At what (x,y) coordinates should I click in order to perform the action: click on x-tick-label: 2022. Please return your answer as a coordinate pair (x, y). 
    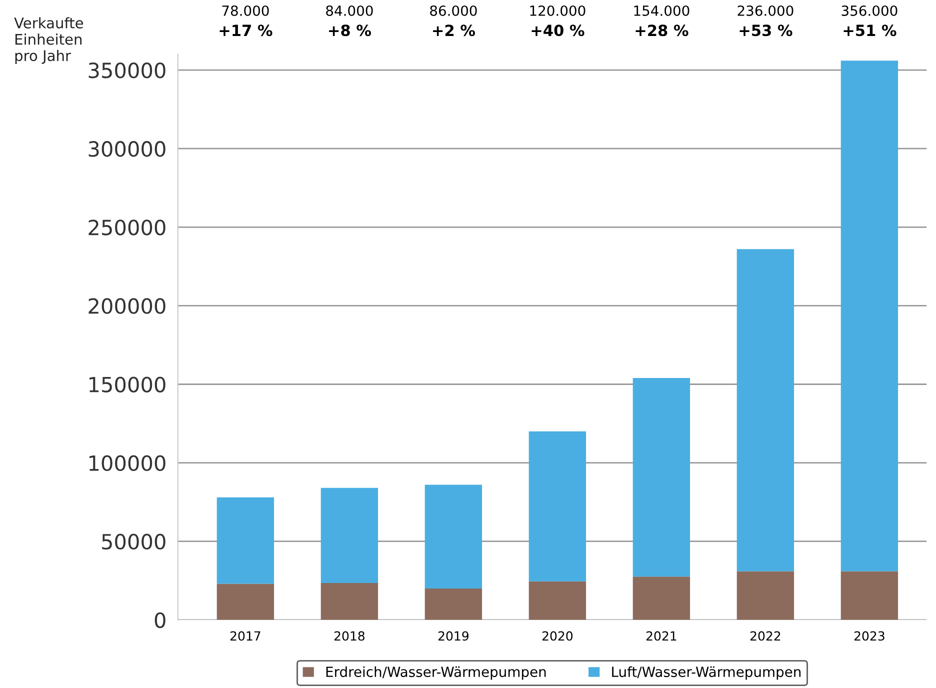
    Looking at the image, I should click on (765, 636).